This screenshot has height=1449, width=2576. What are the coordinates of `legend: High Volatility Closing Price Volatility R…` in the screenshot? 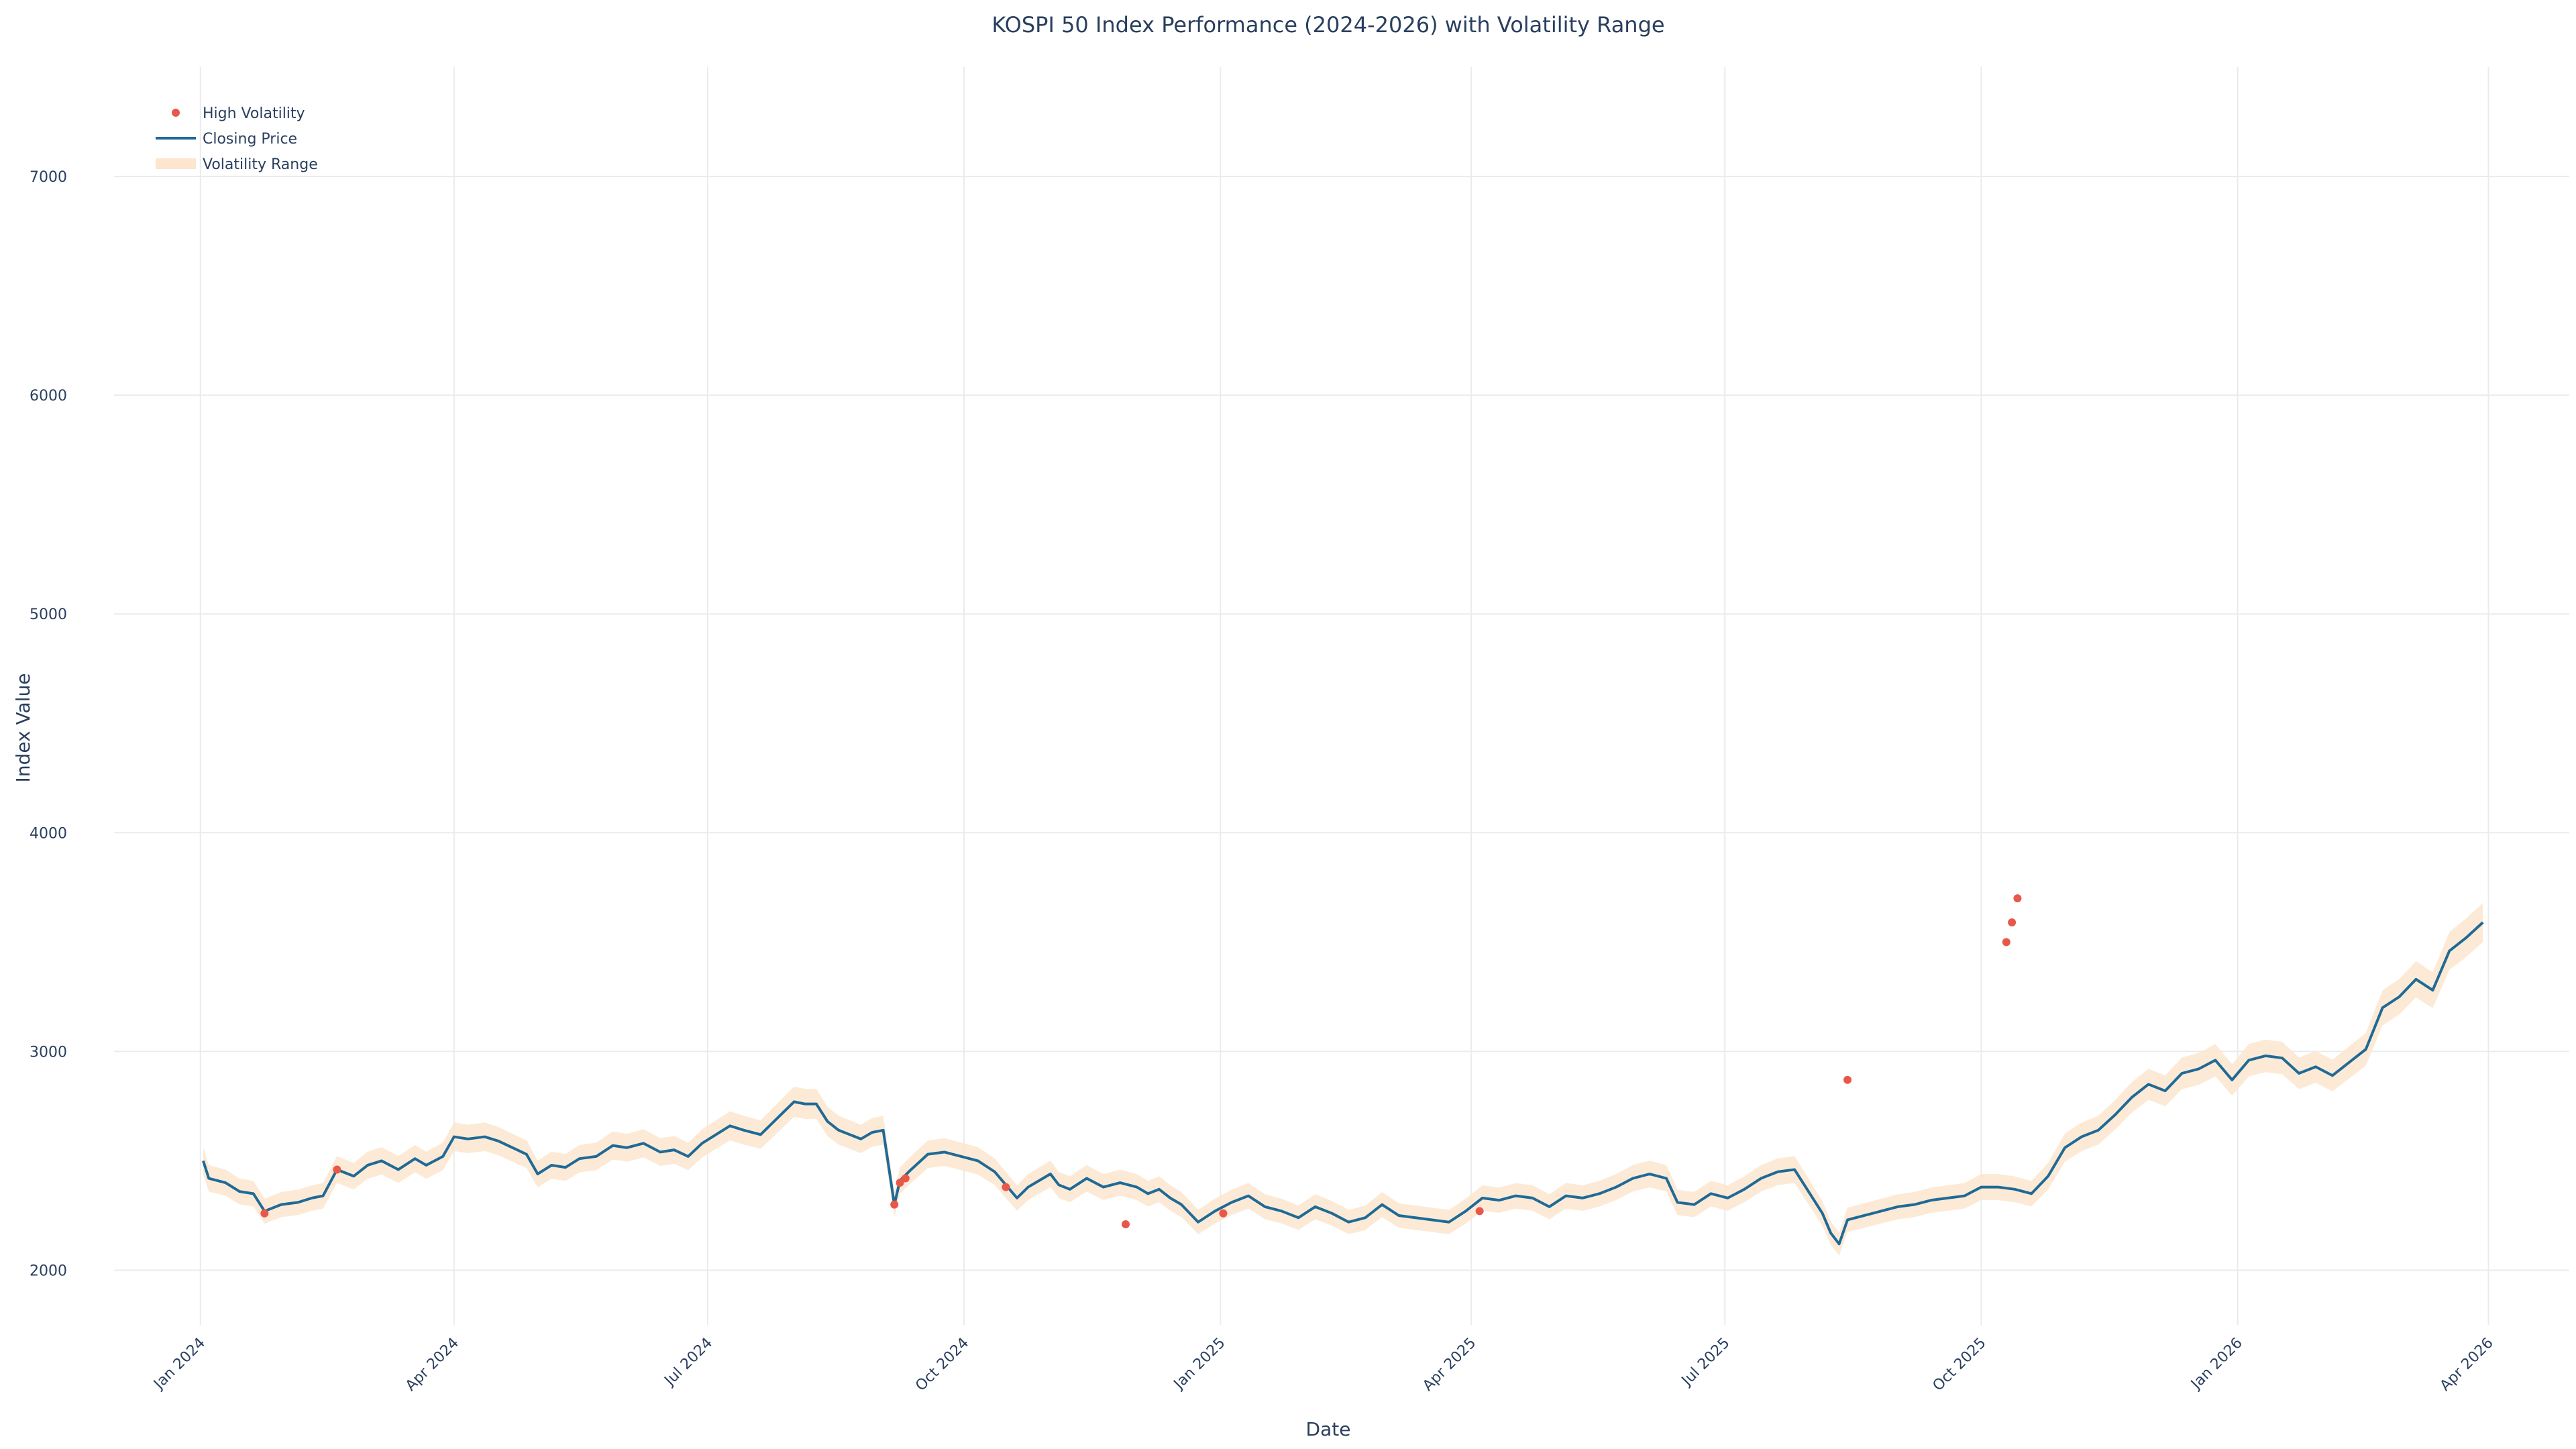 It's located at (237, 139).